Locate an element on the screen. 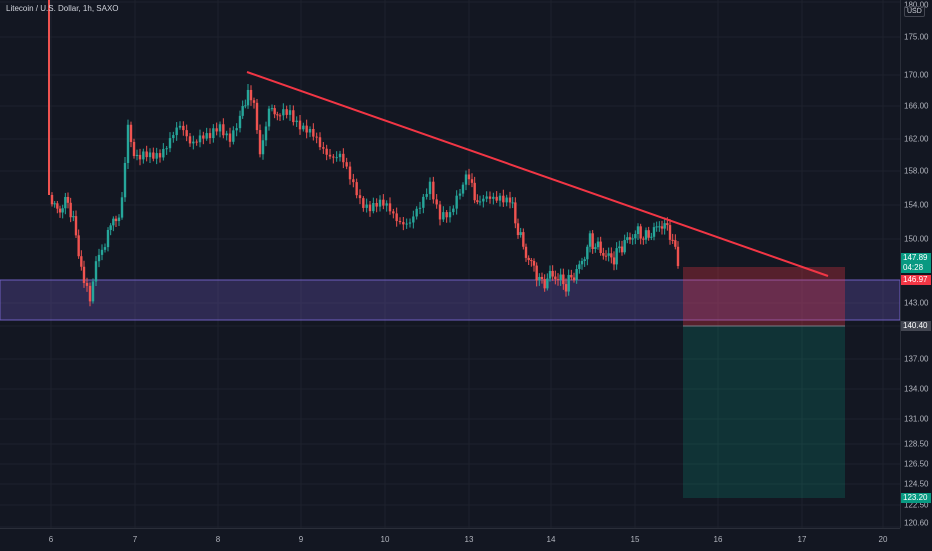  price-tick-label: 162.00 is located at coordinates (916, 139).